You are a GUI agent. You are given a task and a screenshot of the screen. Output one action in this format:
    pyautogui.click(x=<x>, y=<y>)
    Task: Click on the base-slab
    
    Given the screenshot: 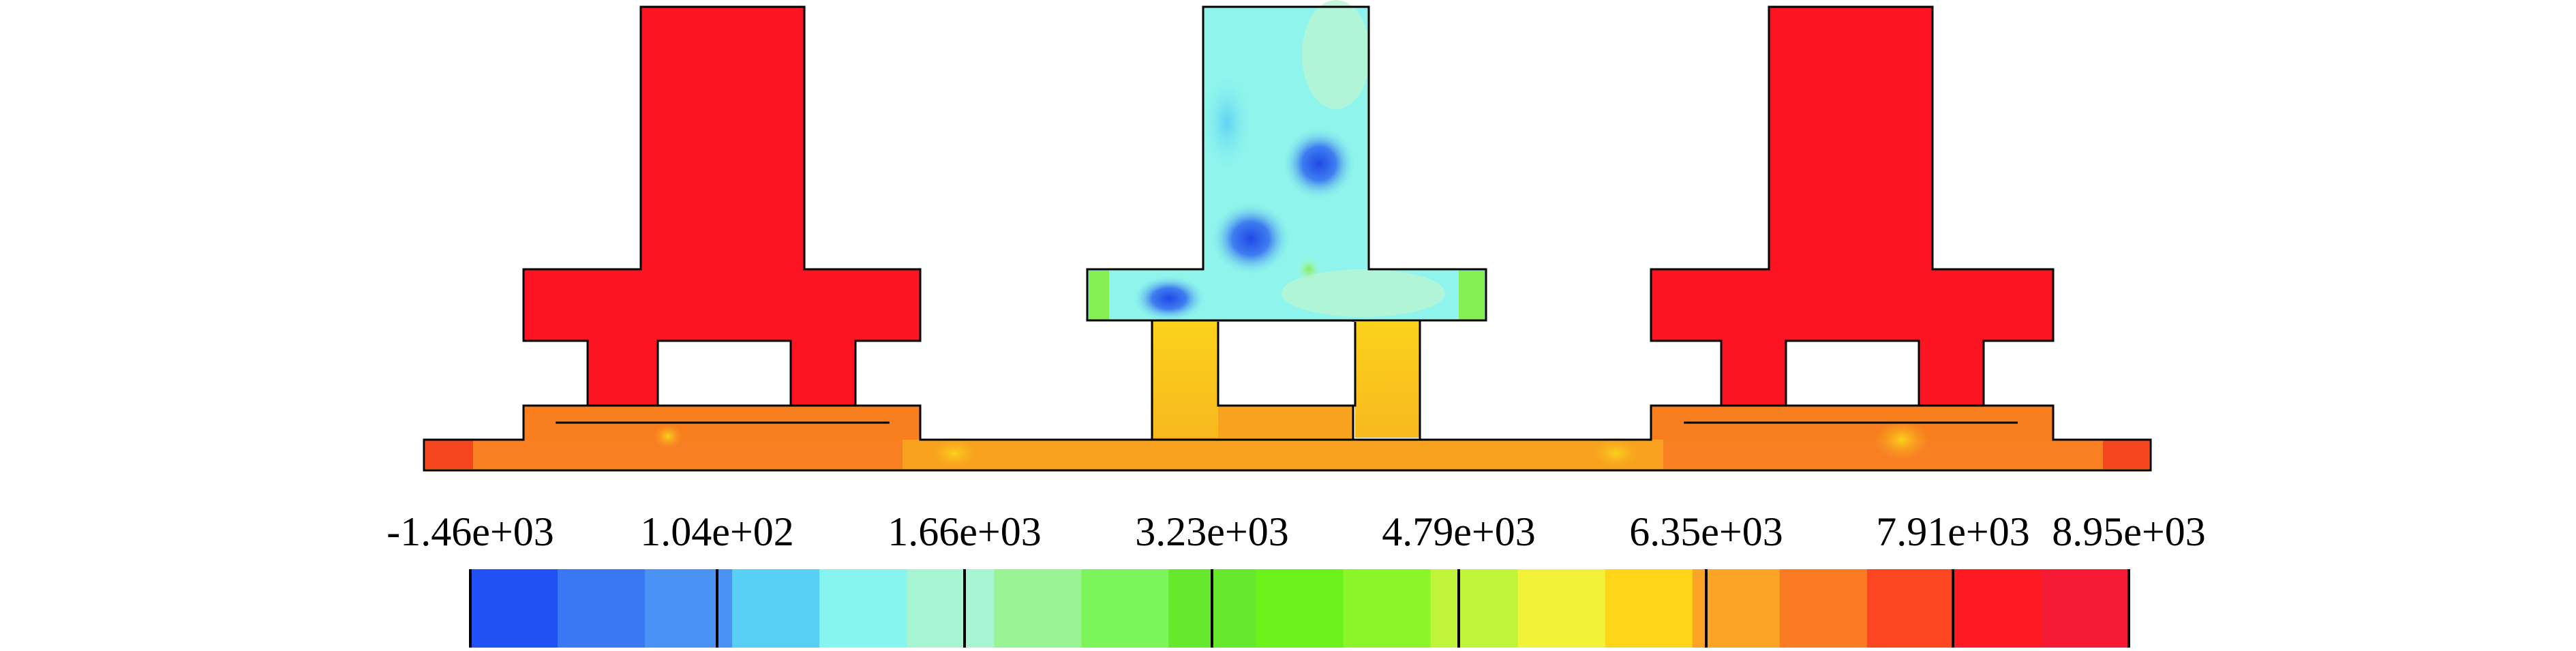 What is the action you would take?
    pyautogui.click(x=1287, y=438)
    